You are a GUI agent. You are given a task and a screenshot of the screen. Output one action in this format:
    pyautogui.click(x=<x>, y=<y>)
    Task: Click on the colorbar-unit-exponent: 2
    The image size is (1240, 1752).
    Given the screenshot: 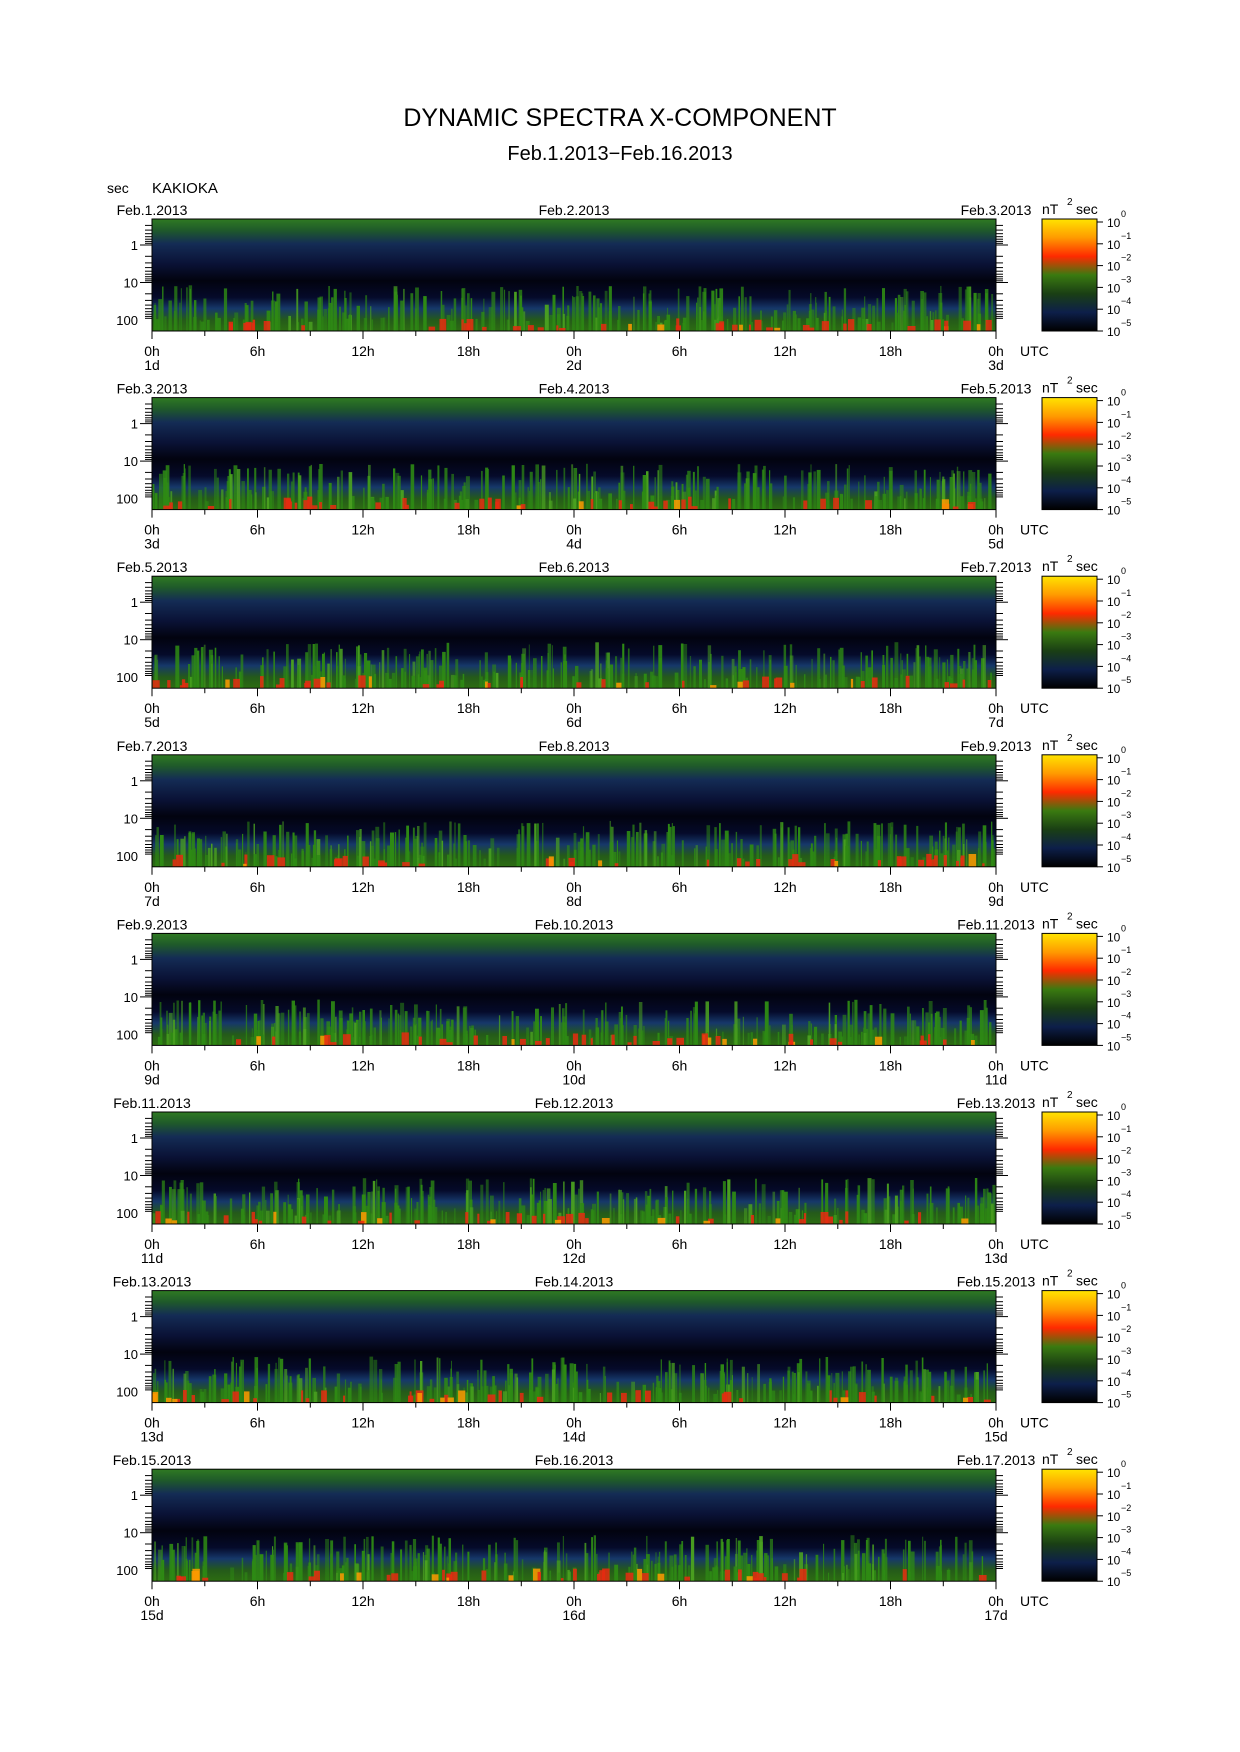 What is the action you would take?
    pyautogui.click(x=1070, y=381)
    